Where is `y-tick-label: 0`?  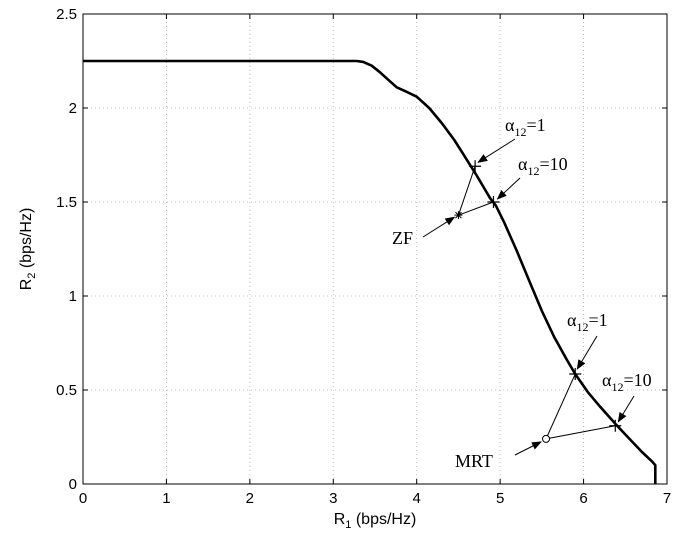 y-tick-label: 0 is located at coordinates (73, 484).